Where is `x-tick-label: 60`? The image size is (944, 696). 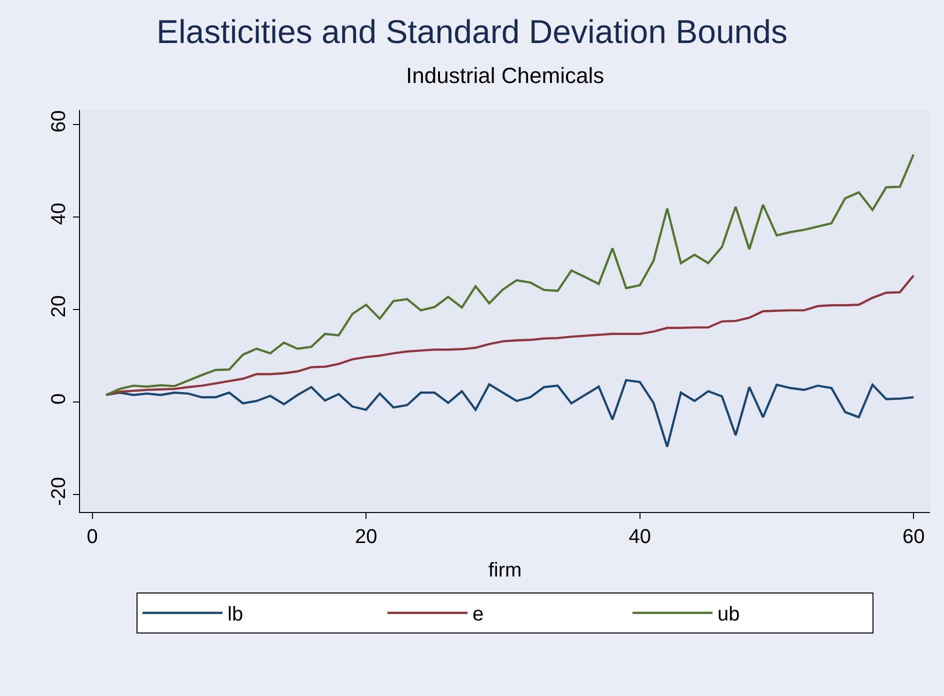 x-tick-label: 60 is located at coordinates (913, 537).